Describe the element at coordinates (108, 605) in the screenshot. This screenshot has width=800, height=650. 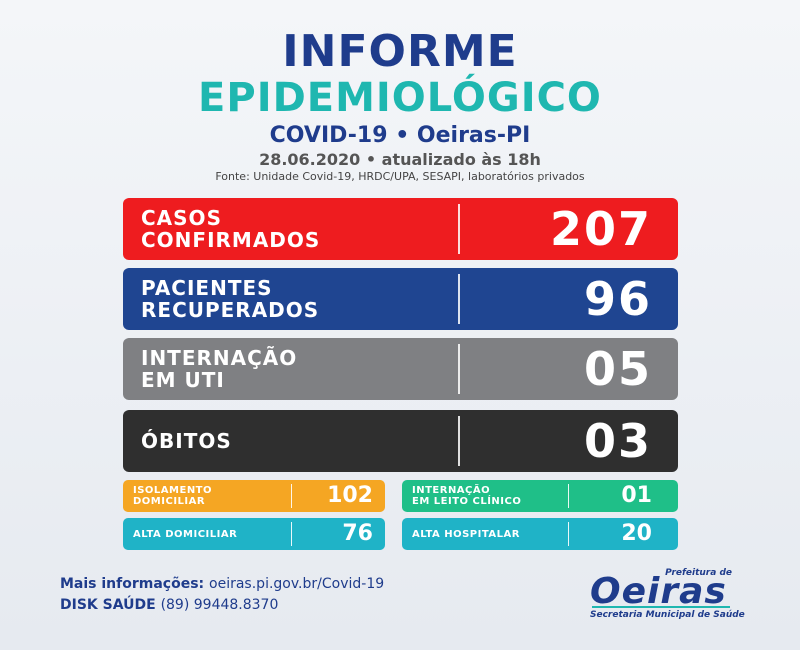
I see `disk-saude-label: DISK SAÚDE` at that location.